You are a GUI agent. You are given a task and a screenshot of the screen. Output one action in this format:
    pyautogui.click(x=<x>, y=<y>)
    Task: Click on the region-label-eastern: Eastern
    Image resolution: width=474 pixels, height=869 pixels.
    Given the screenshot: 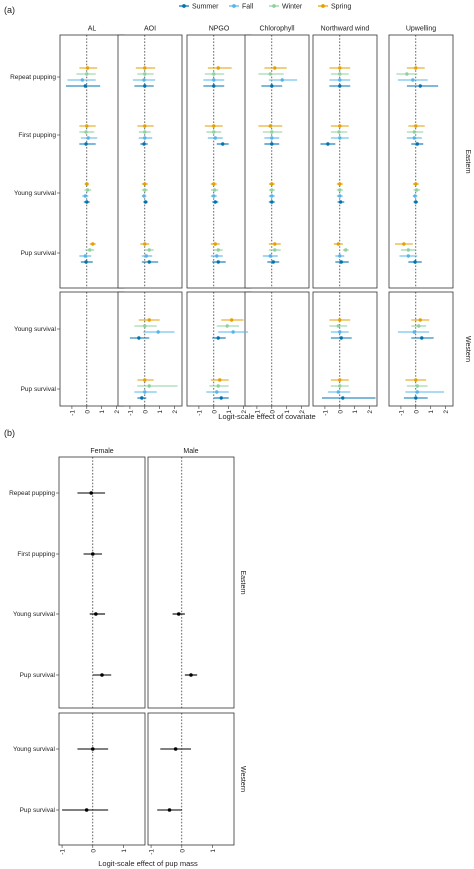 What is the action you would take?
    pyautogui.click(x=467, y=161)
    